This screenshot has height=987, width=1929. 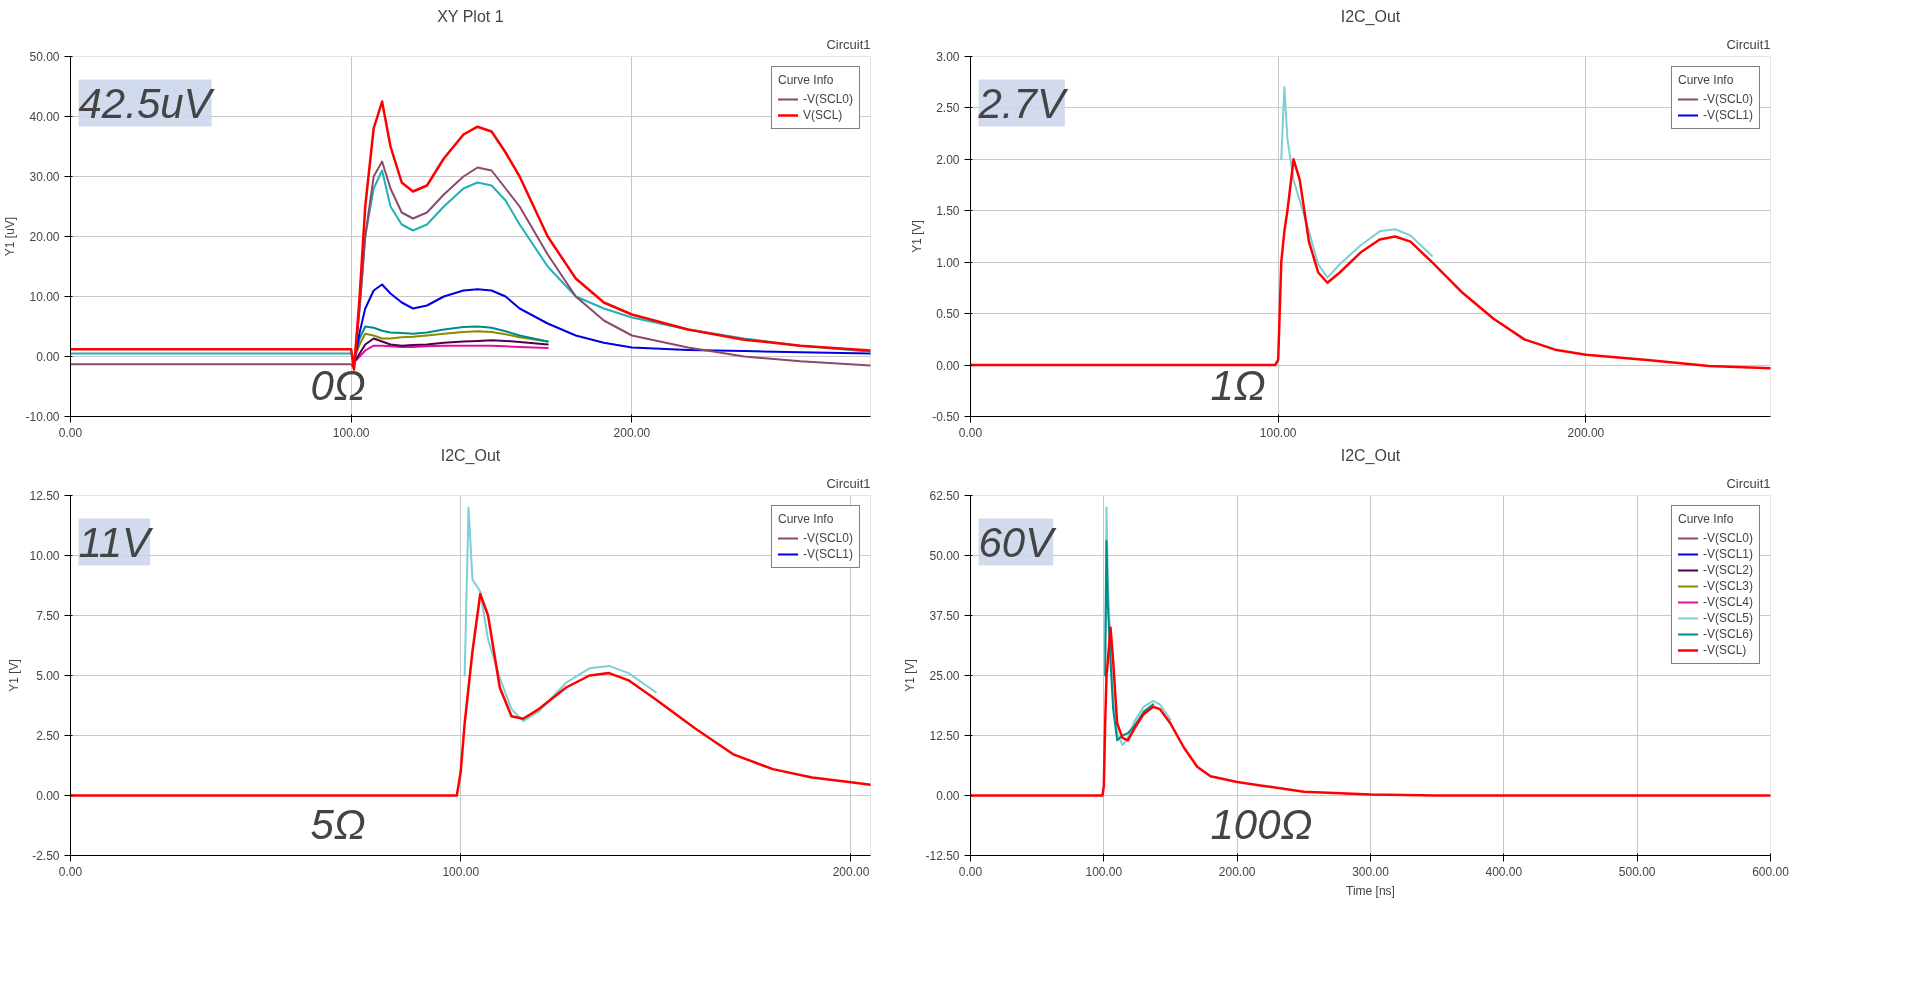 What do you see at coordinates (46, 856) in the screenshot?
I see `y-tick-label: -2.50` at bounding box center [46, 856].